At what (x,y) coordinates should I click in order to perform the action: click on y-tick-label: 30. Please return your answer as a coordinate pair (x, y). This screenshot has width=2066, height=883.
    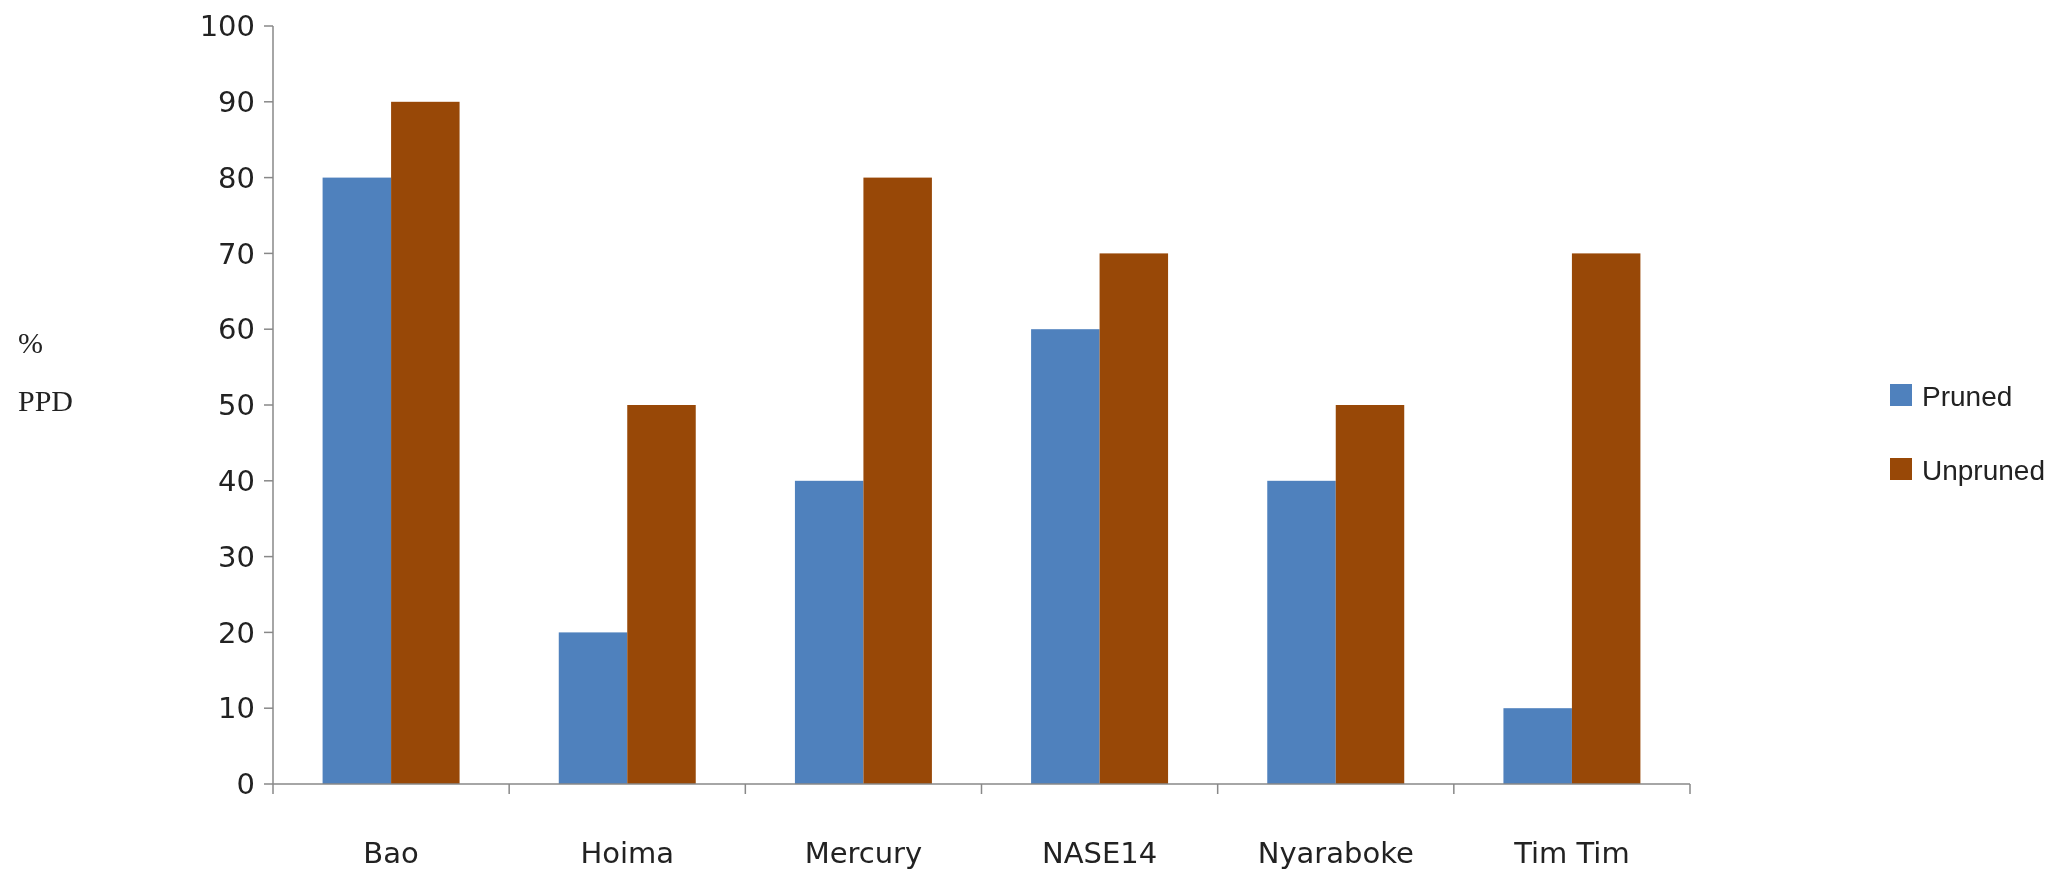
    Looking at the image, I should click on (236, 556).